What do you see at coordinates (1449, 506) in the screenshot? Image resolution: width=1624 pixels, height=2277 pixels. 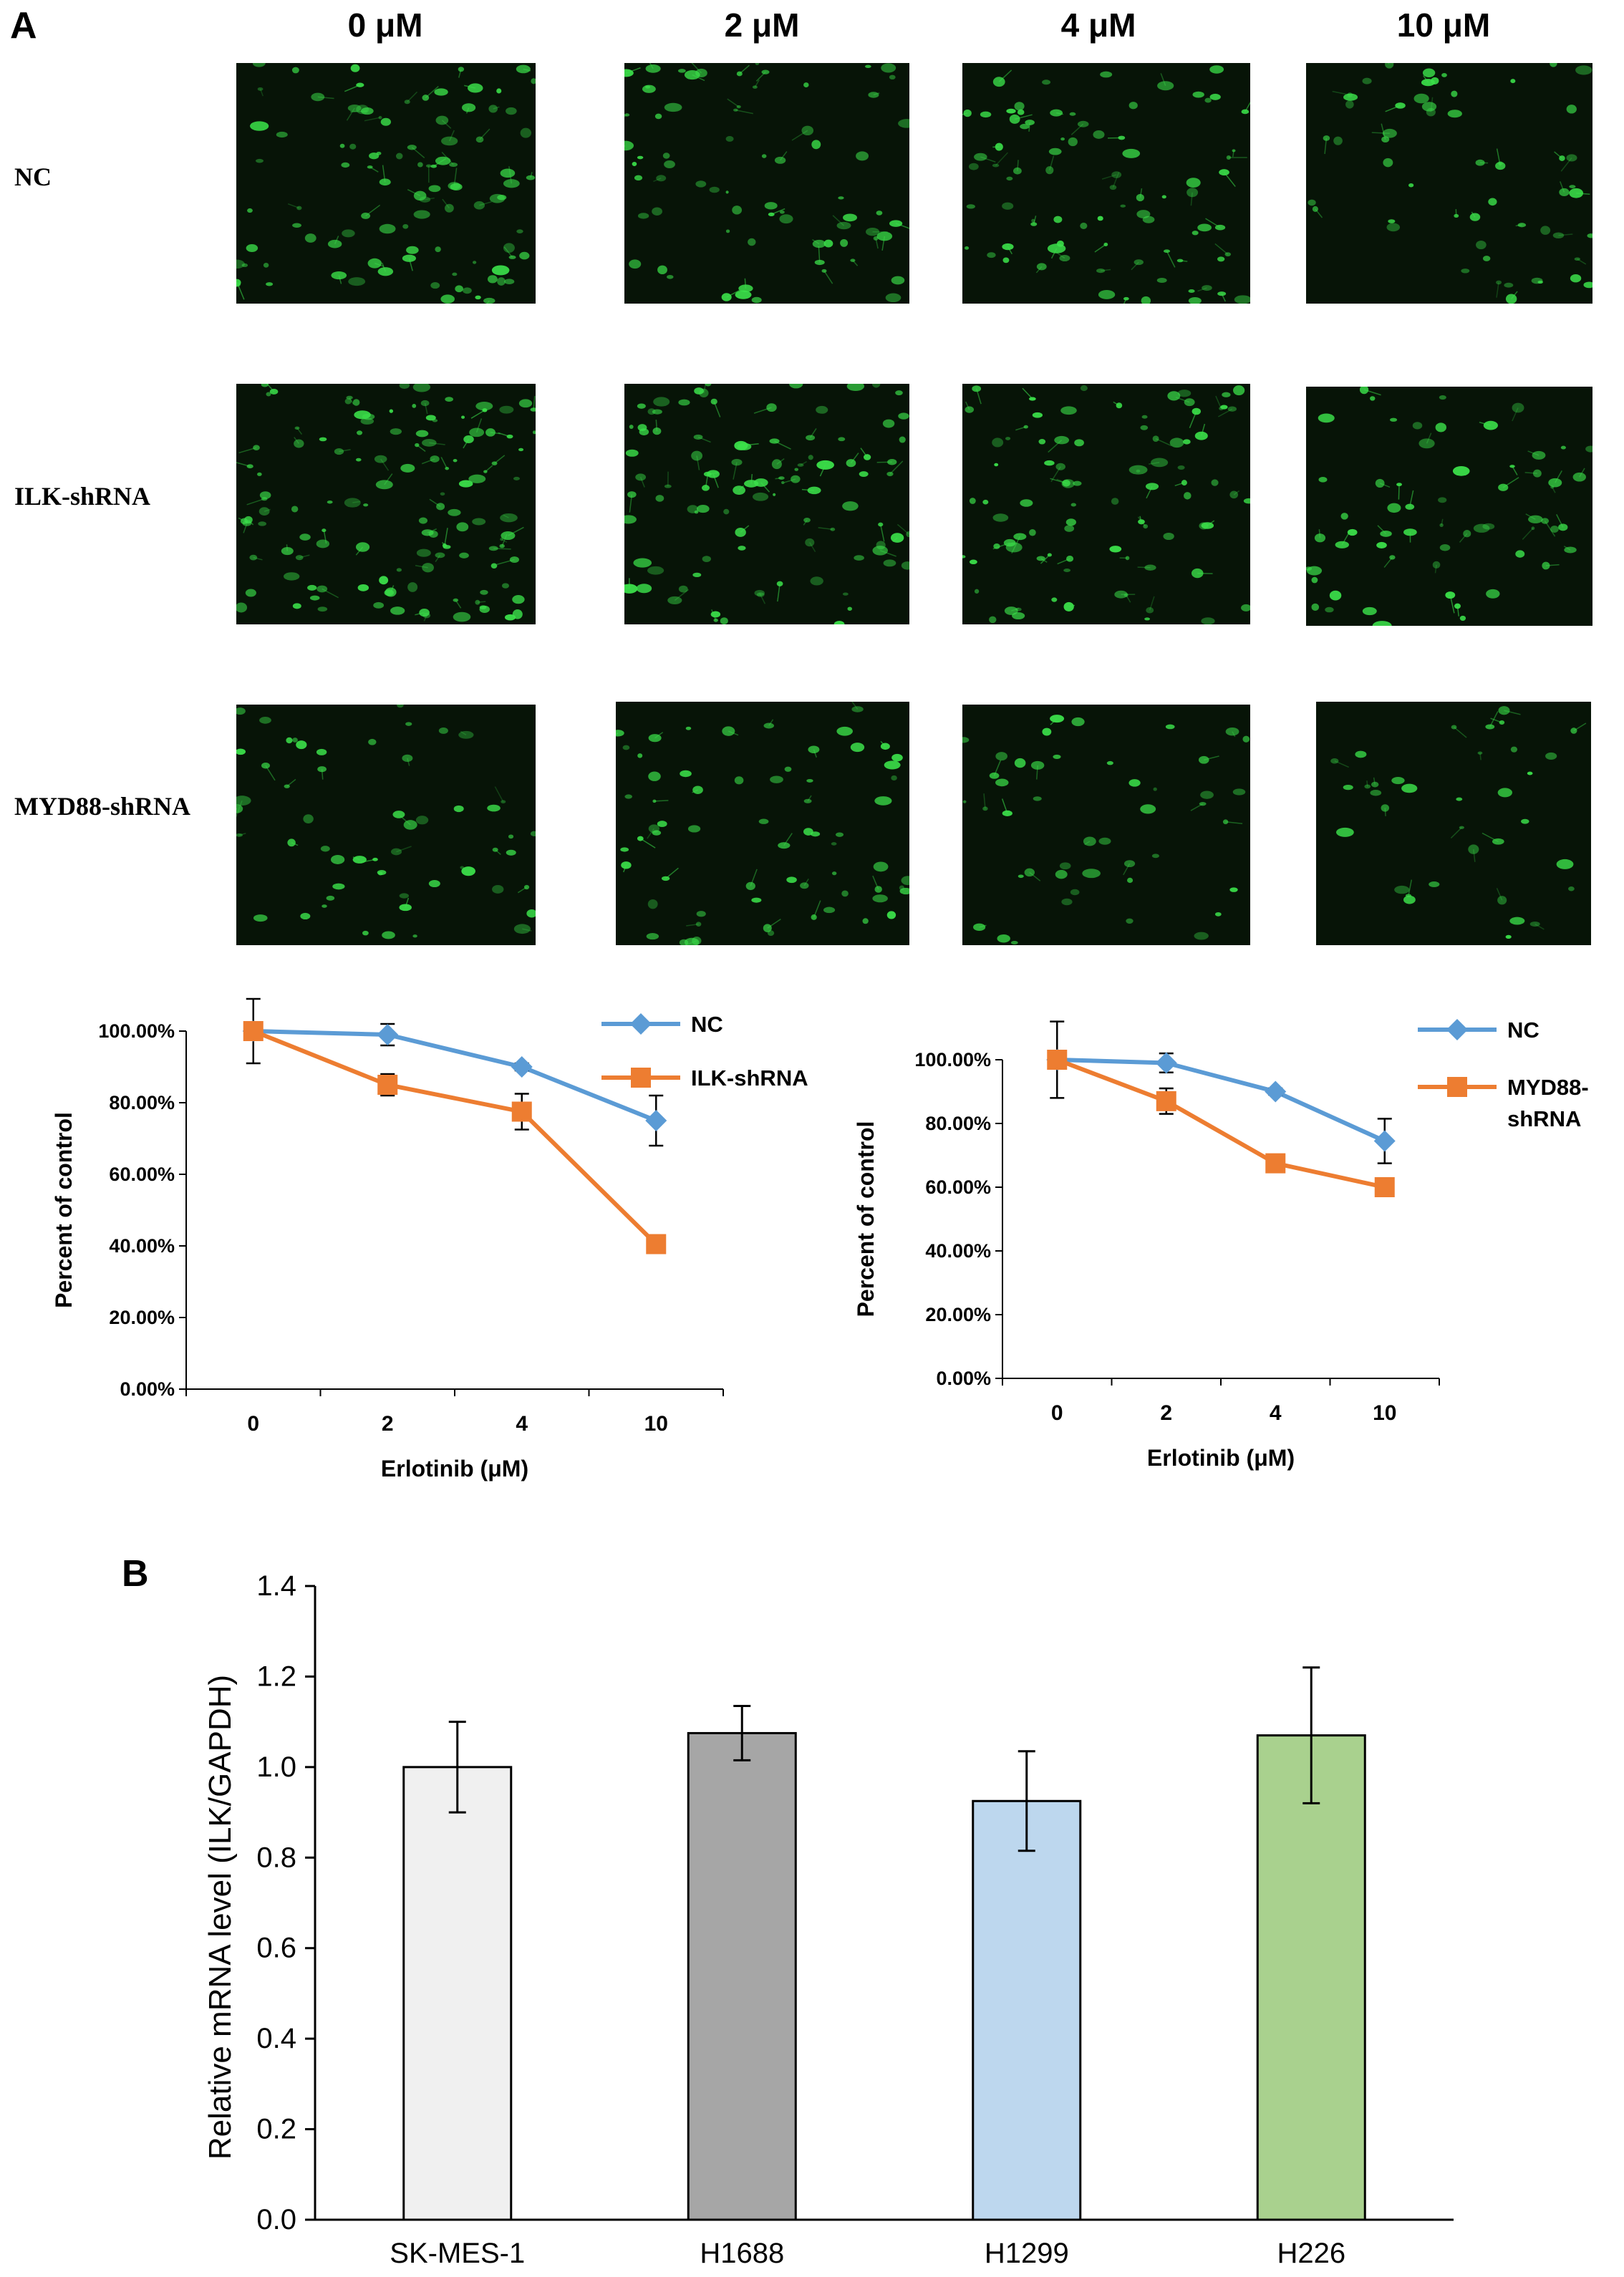 I see `micrograph-ilk-10um` at bounding box center [1449, 506].